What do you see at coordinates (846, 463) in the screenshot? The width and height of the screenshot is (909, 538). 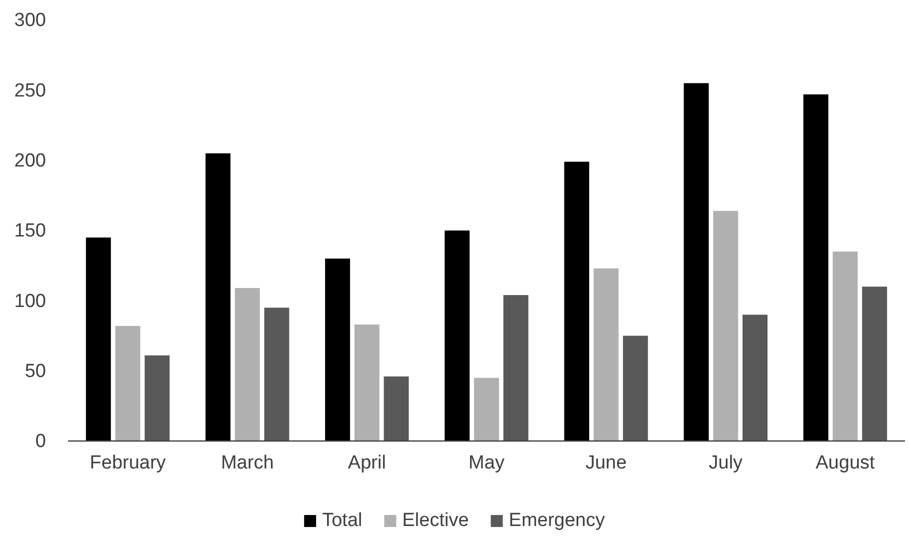 I see `x-tick-label: August` at bounding box center [846, 463].